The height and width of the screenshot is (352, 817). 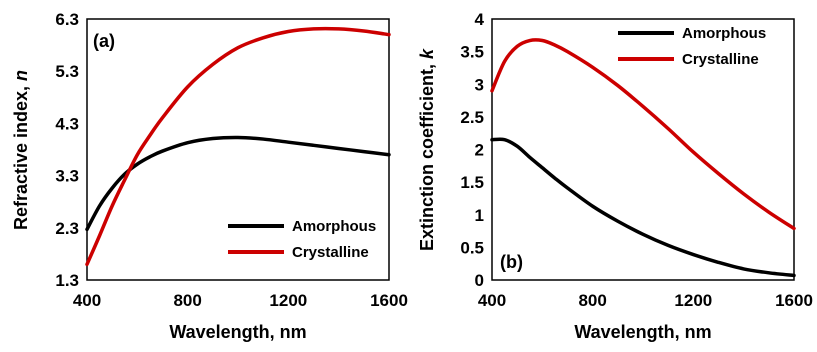 I want to click on panel-a-y-axis-label: Refractive index, n, so click(x=21, y=150).